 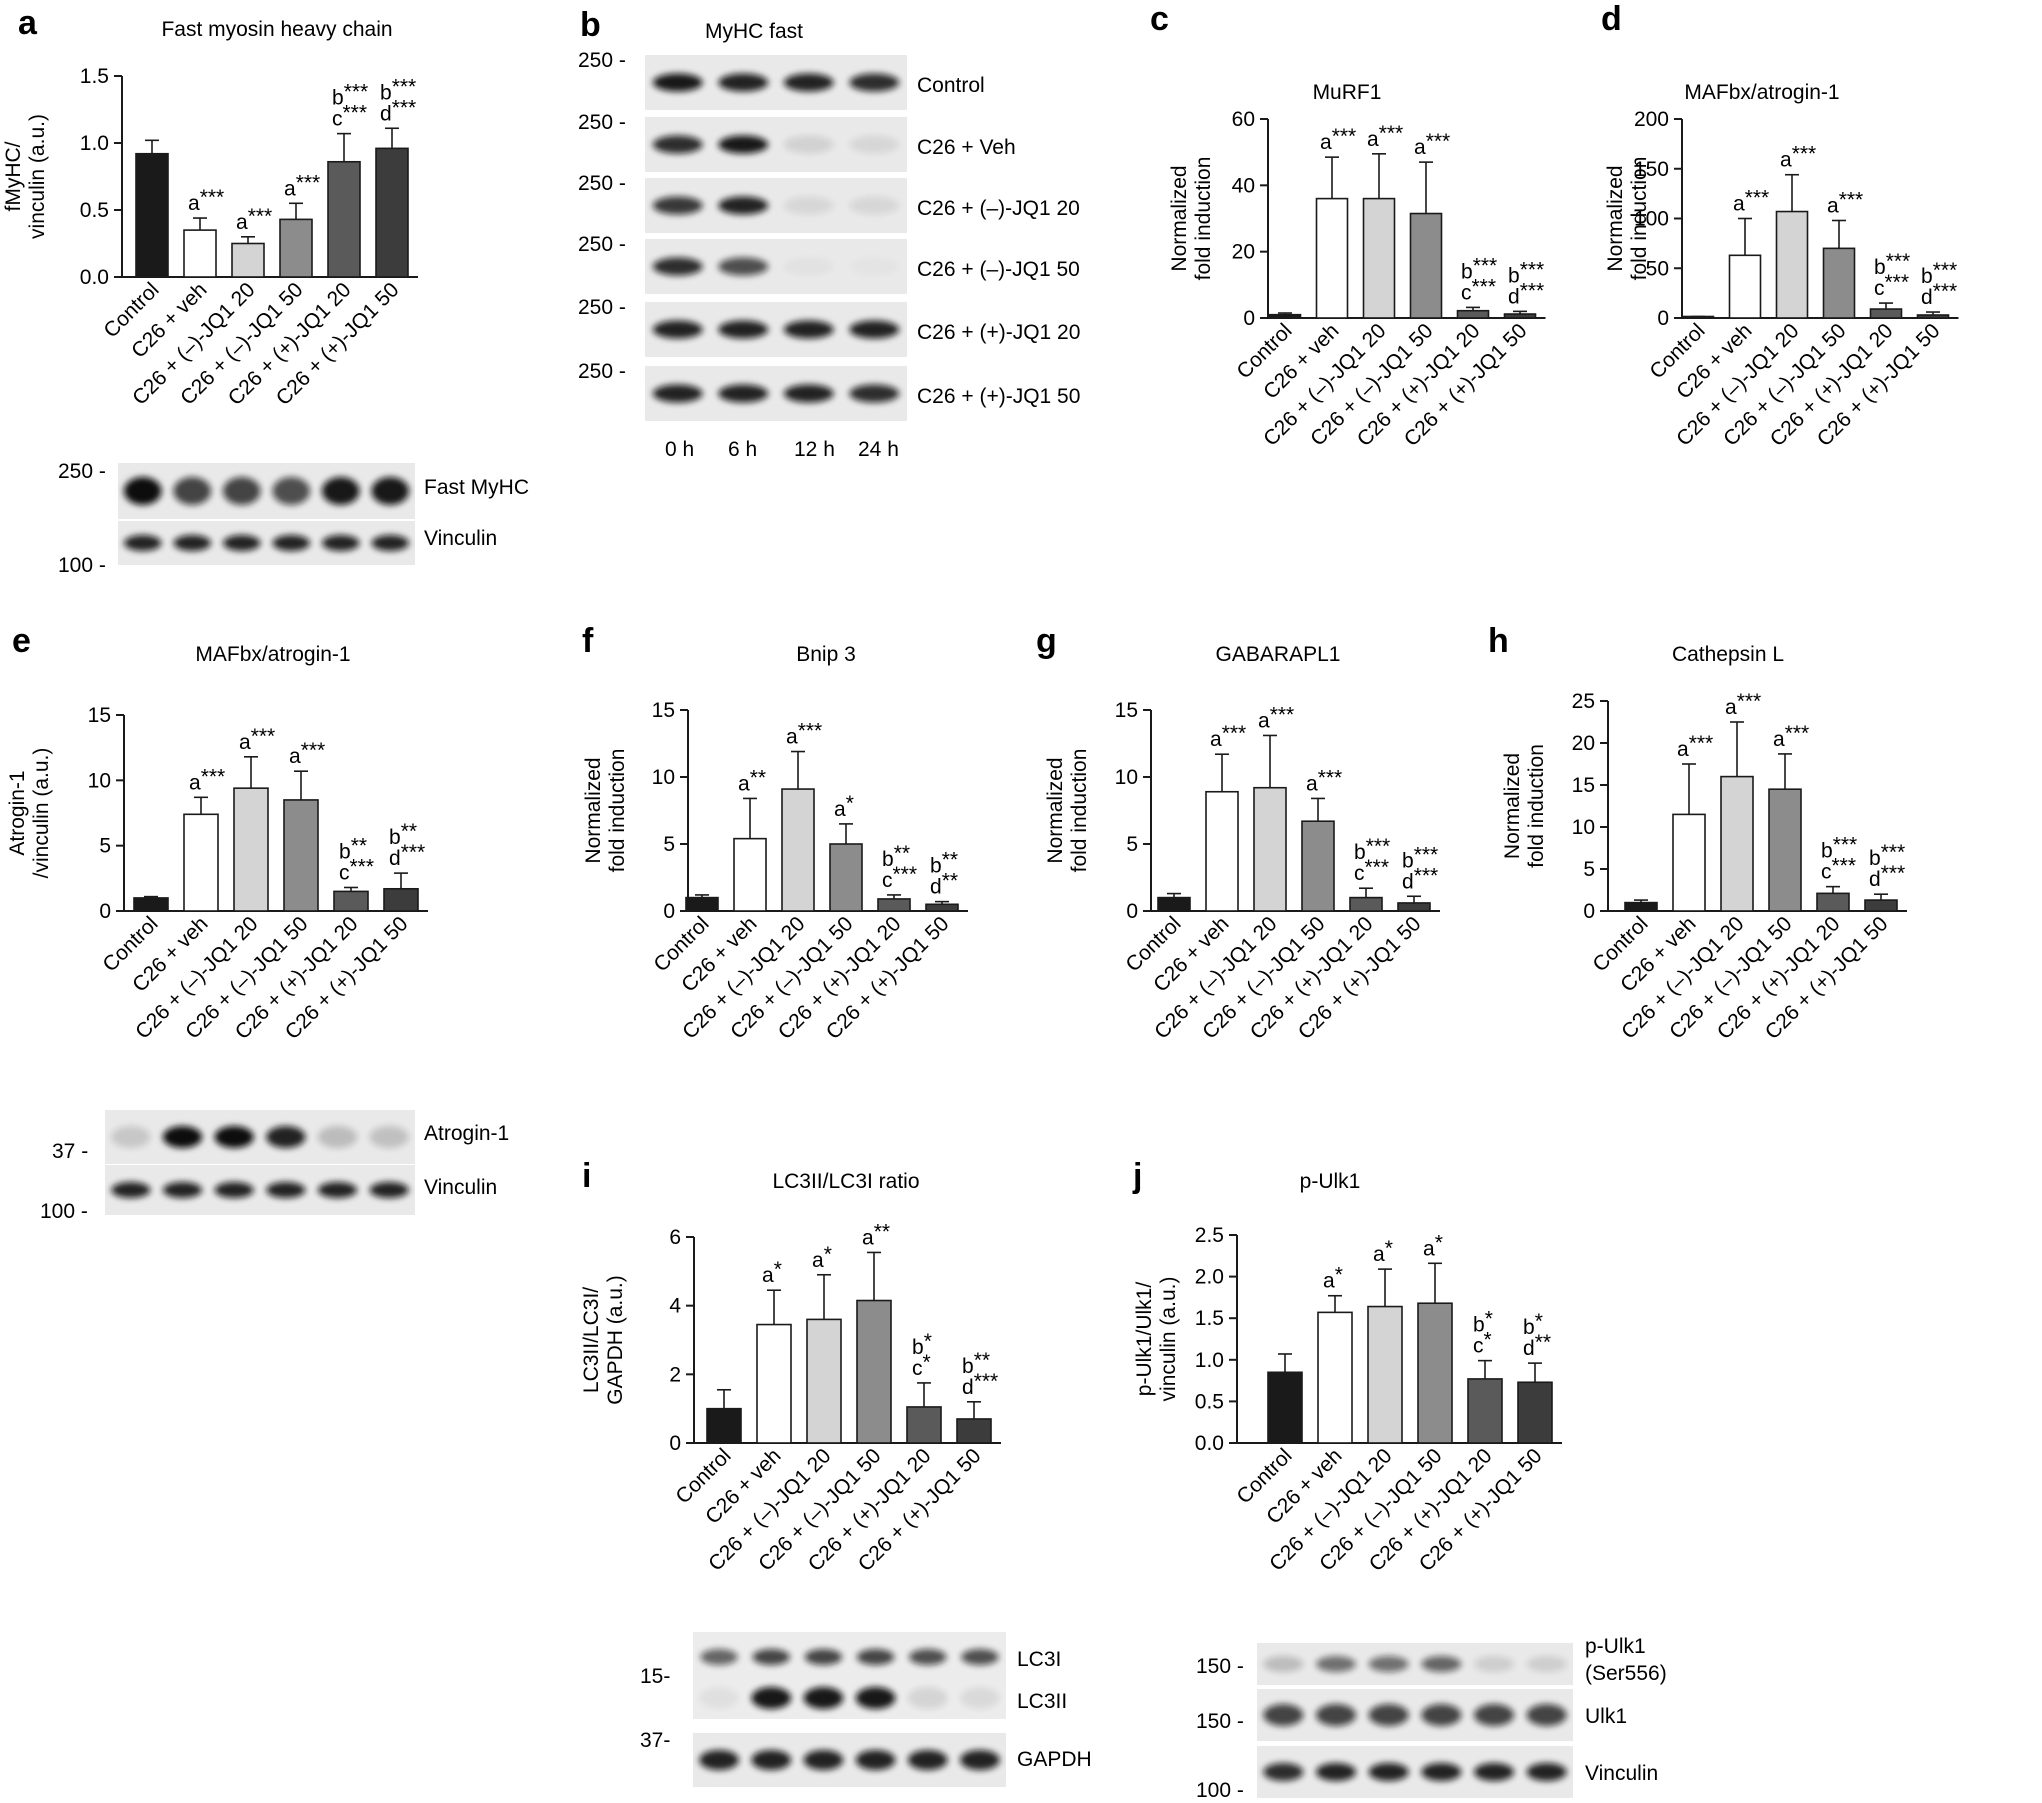 What do you see at coordinates (849, 1760) in the screenshot?
I see `blot-i-gapdh` at bounding box center [849, 1760].